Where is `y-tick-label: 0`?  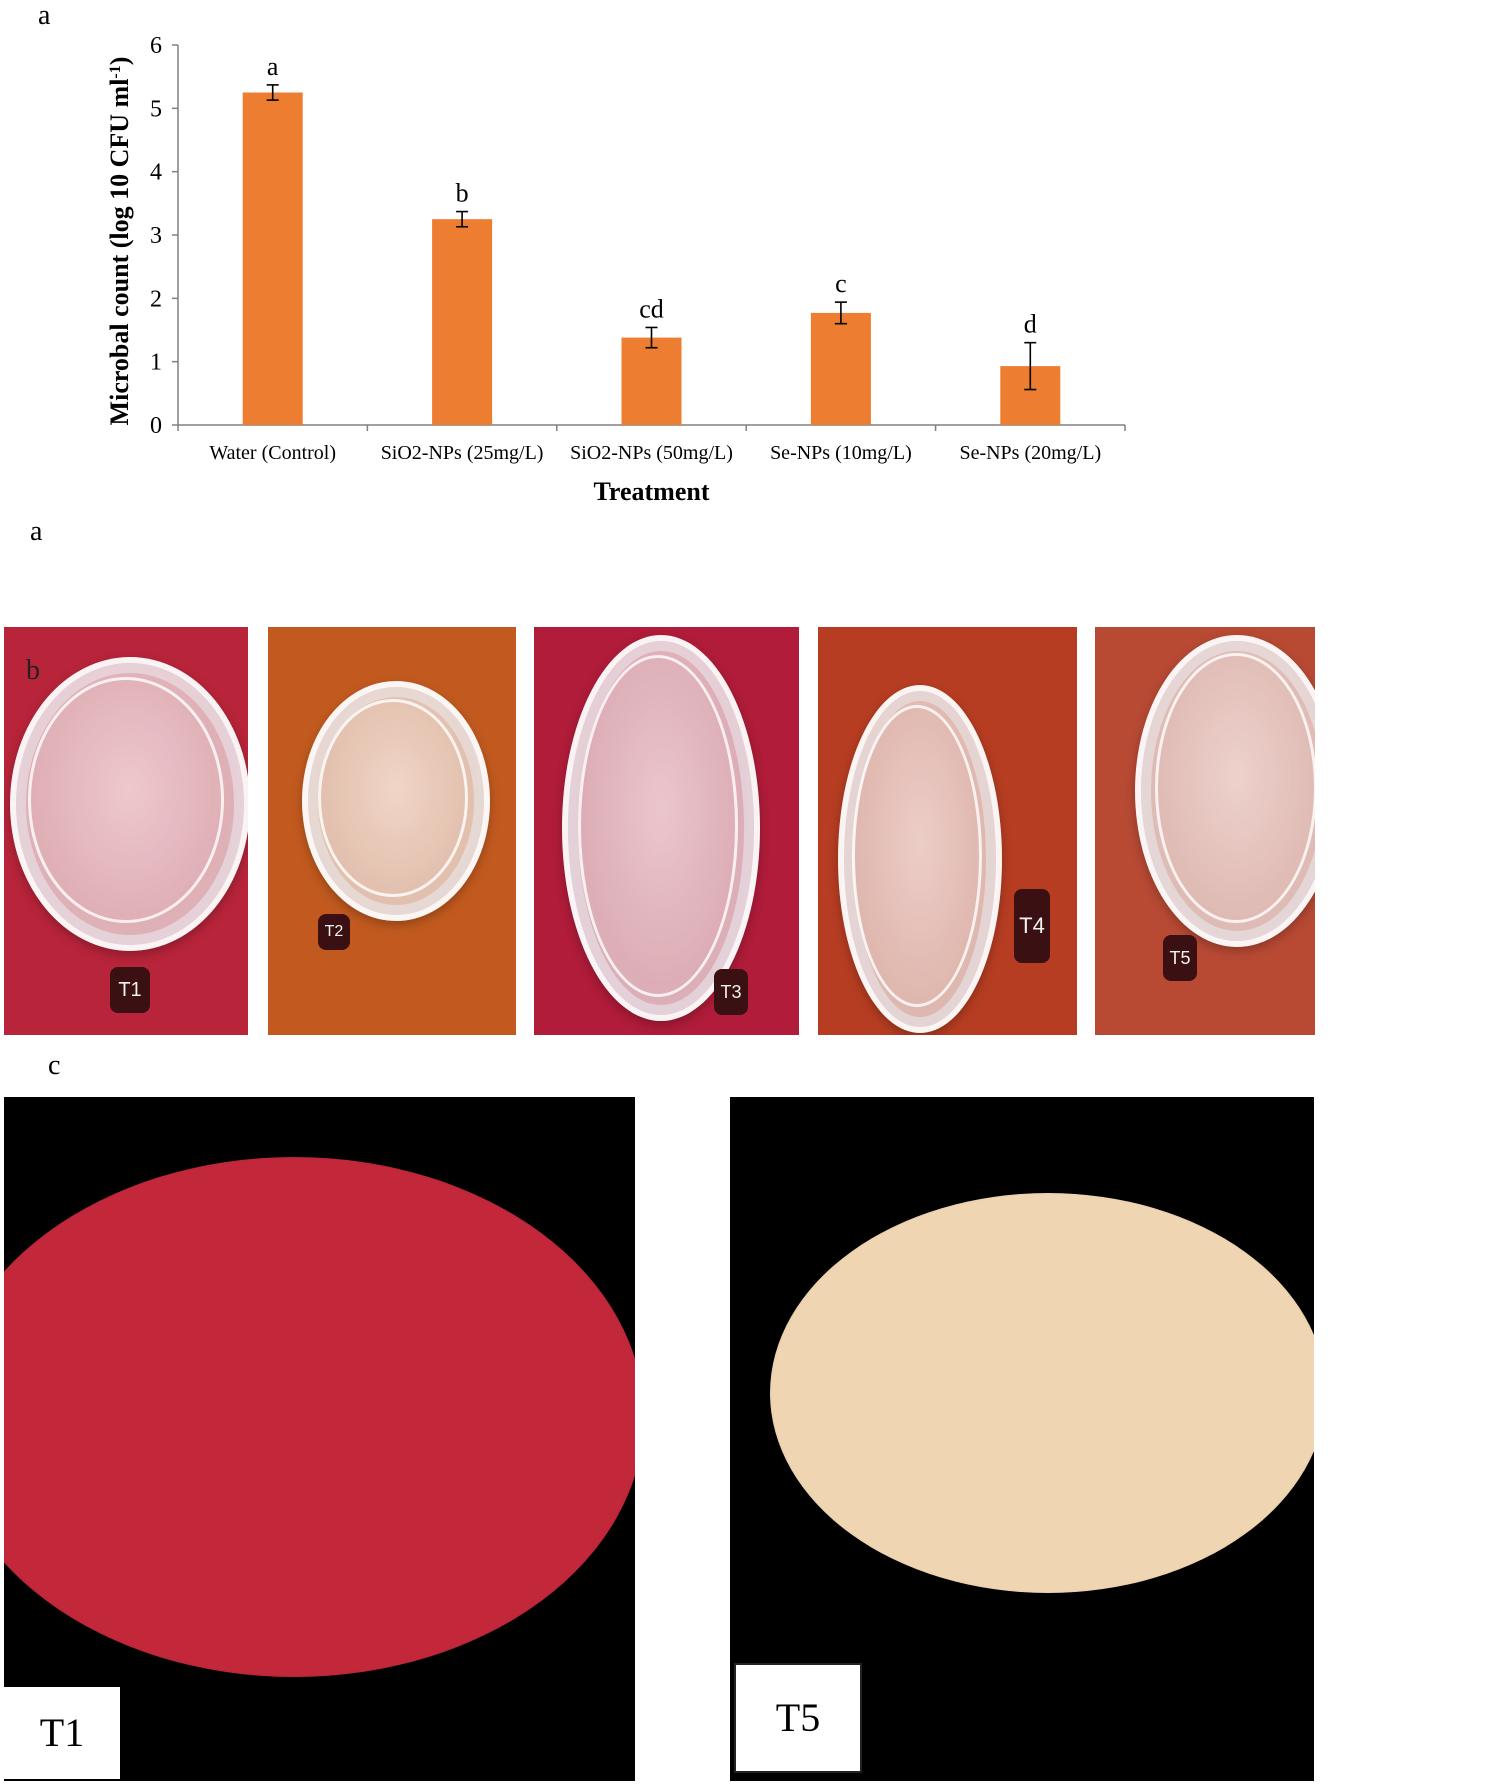
y-tick-label: 0 is located at coordinates (156, 426).